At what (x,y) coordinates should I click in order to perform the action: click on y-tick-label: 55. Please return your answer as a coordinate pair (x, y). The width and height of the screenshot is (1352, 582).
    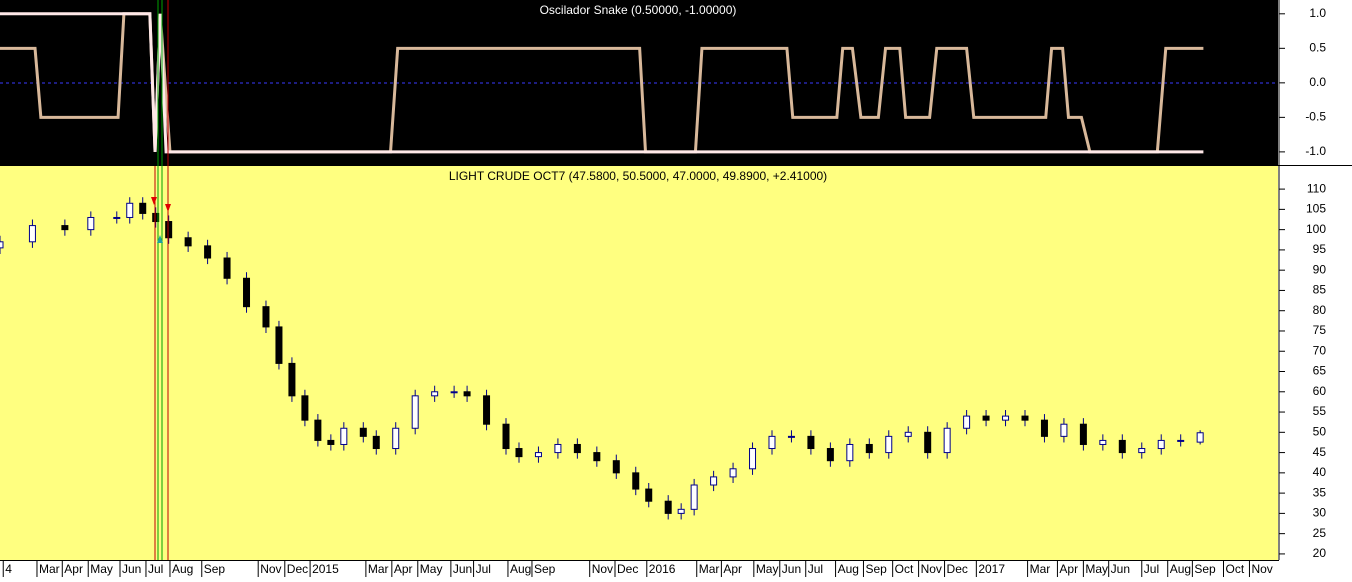
    Looking at the image, I should click on (1320, 411).